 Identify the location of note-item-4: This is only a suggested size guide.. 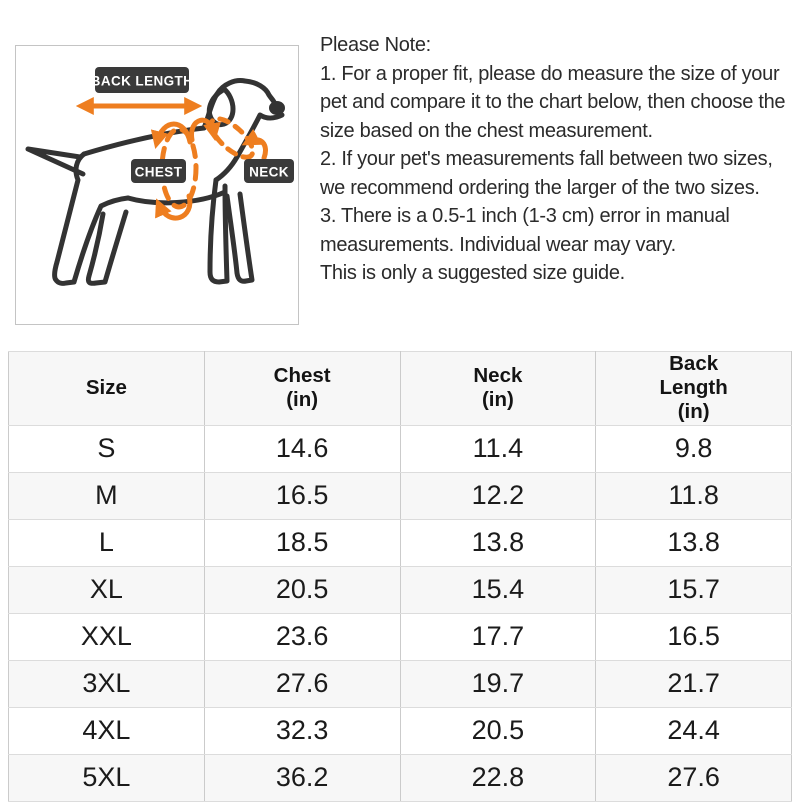
(472, 273).